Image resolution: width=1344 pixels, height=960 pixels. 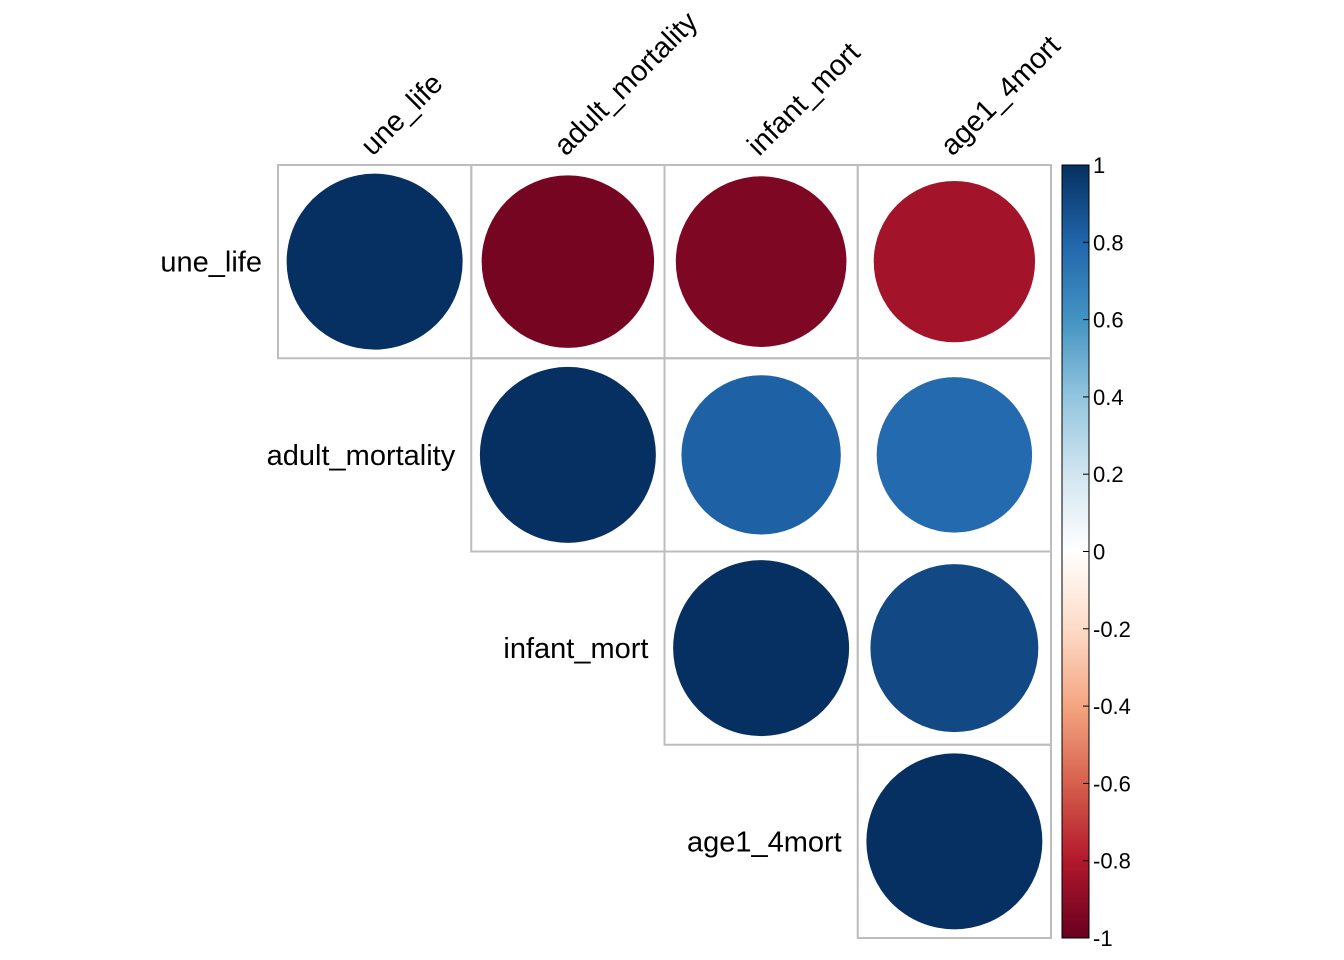 What do you see at coordinates (402, 114) in the screenshot?
I see `column-label: une_life` at bounding box center [402, 114].